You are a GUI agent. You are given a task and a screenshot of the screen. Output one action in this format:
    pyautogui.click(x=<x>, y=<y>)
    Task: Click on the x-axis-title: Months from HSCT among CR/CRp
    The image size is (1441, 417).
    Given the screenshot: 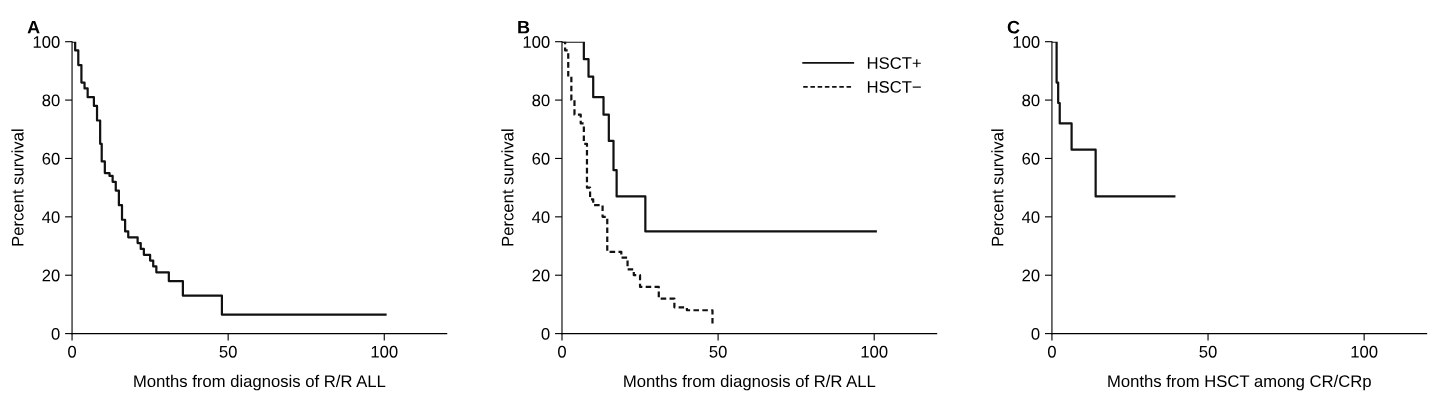 What is the action you would take?
    pyautogui.click(x=1239, y=382)
    